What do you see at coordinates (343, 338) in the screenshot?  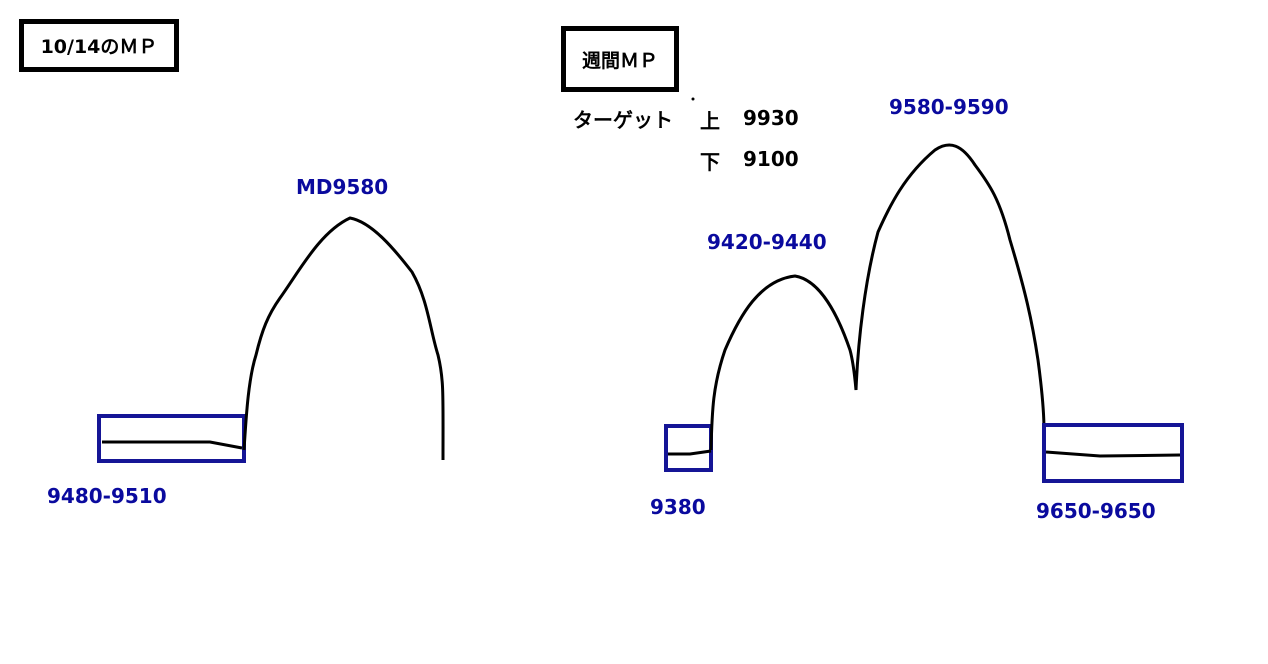 I see `left-profile-curve` at bounding box center [343, 338].